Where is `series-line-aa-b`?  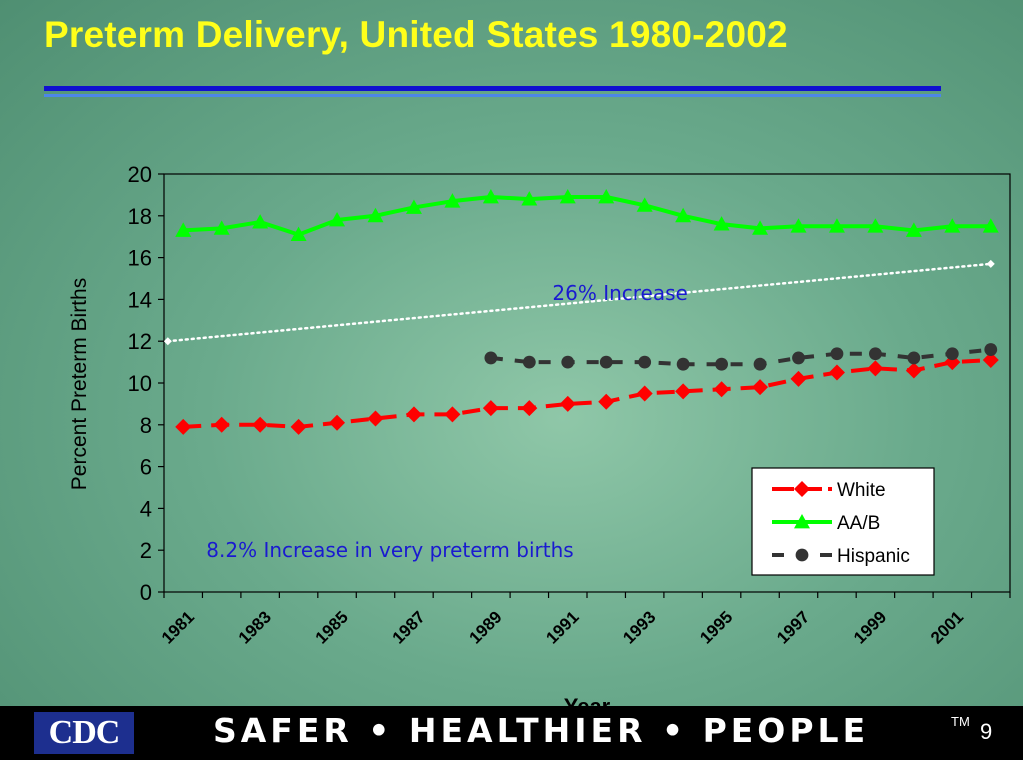
series-line-aa-b is located at coordinates (587, 215).